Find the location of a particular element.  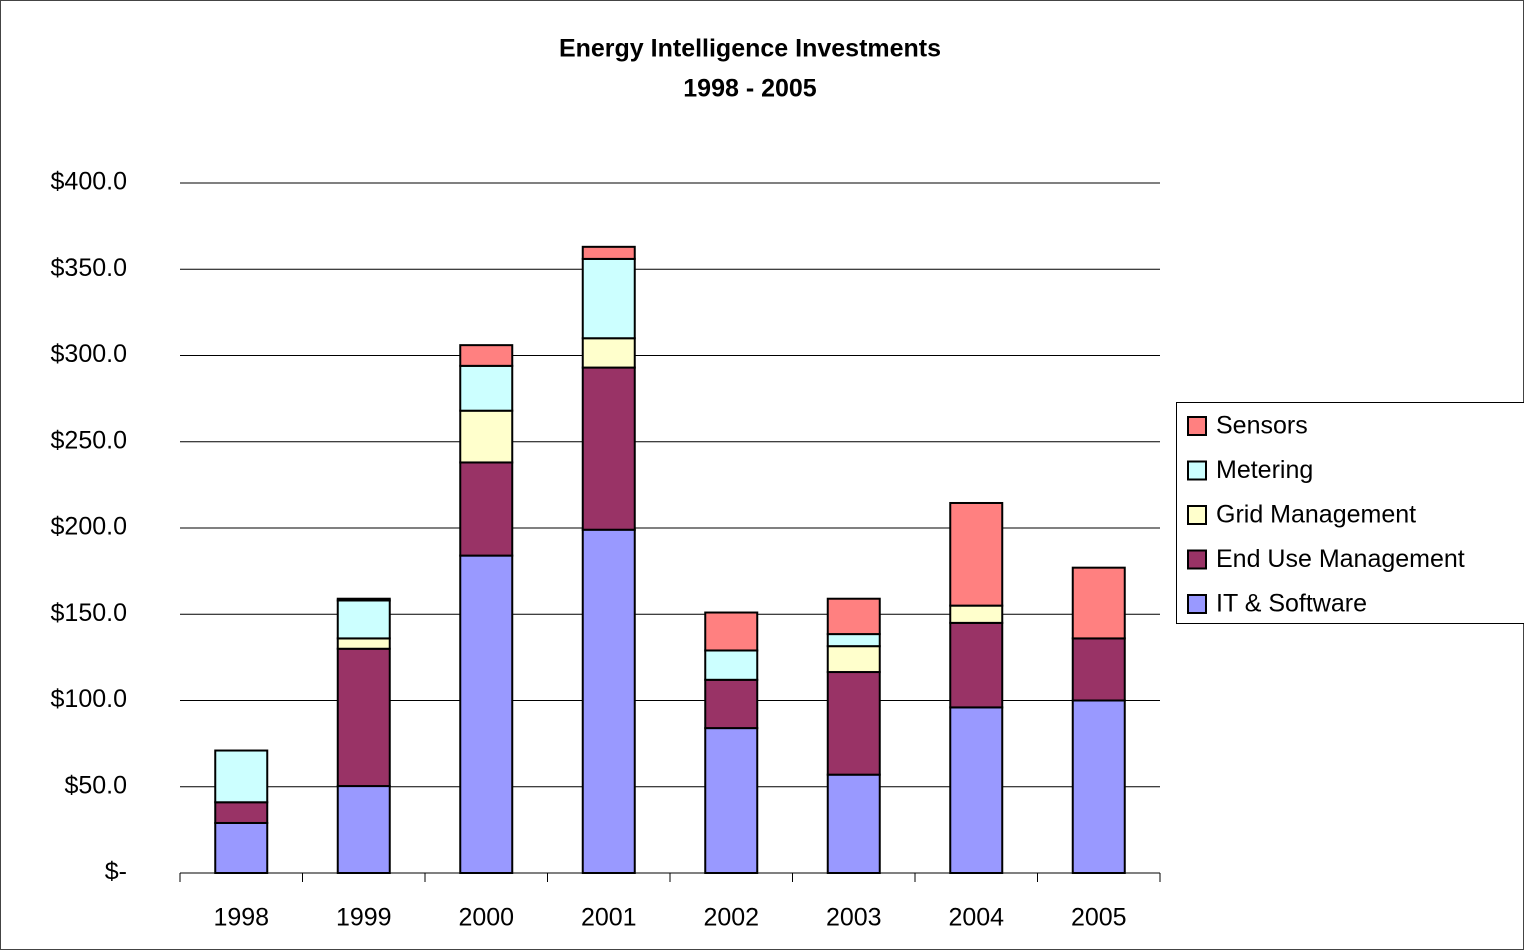

x-tick-label: 2003 is located at coordinates (854, 918).